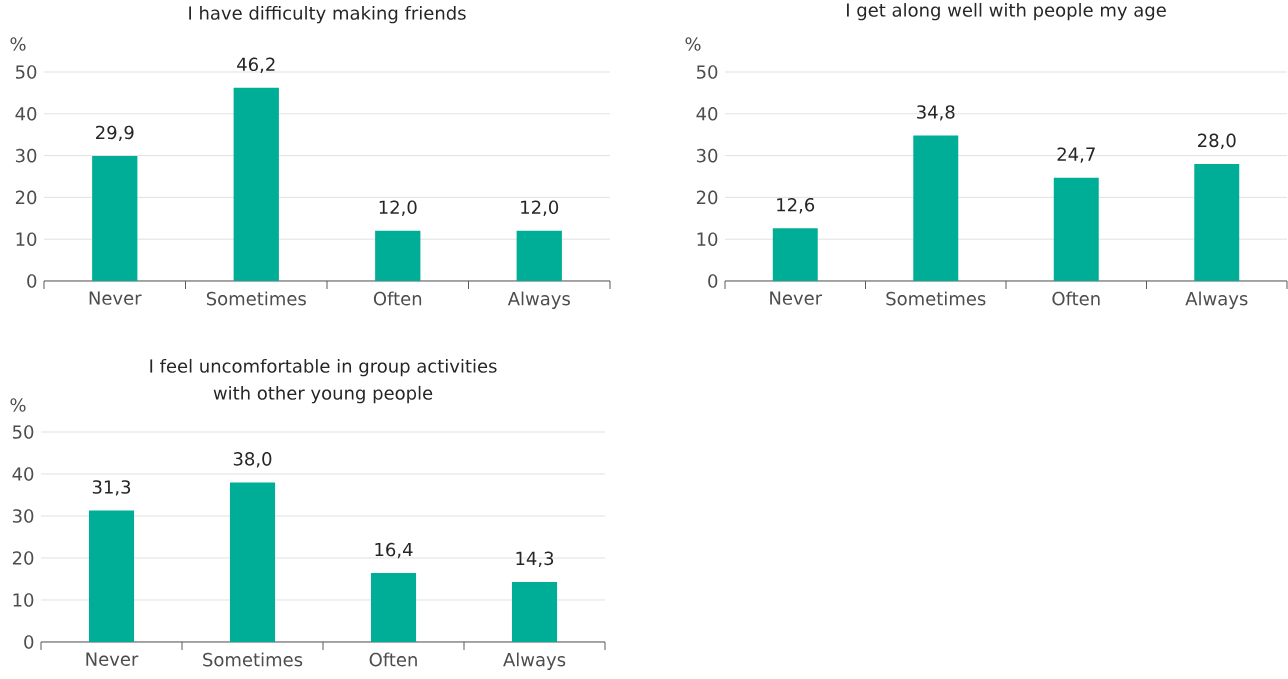  Describe the element at coordinates (1006, 11) in the screenshot. I see `chart-title: I get along well with people my age` at that location.